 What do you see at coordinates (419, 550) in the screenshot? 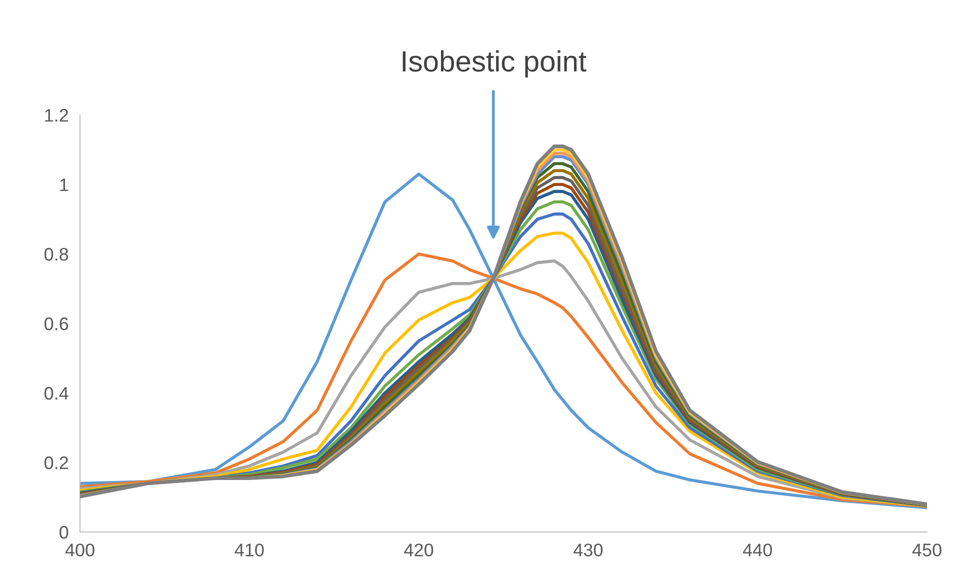
I see `x-tick-label: 420` at bounding box center [419, 550].